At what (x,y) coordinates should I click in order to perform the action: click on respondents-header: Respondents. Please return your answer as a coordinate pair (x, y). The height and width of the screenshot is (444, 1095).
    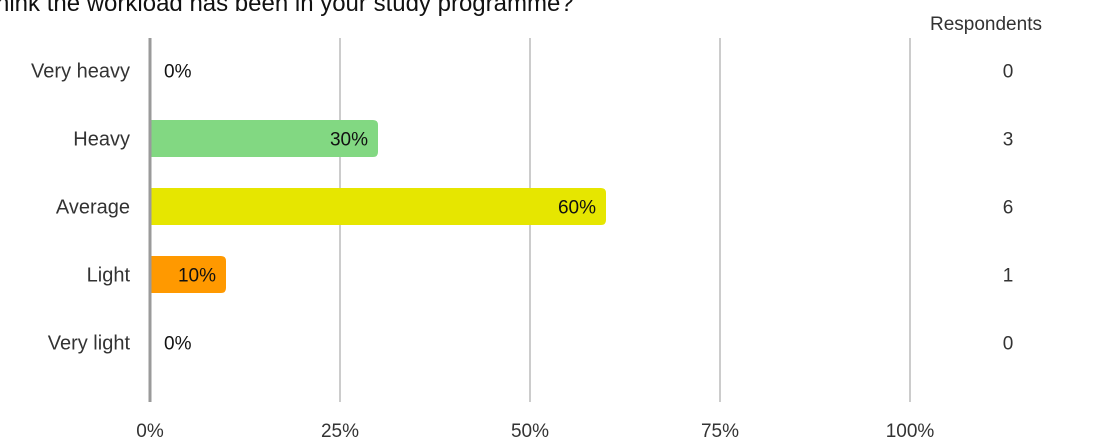
    Looking at the image, I should click on (986, 24).